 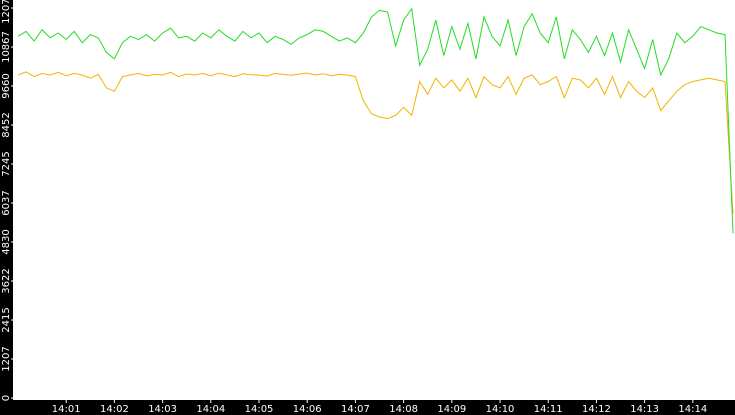 What do you see at coordinates (6, 202) in the screenshot?
I see `y-tick-label: 6037` at bounding box center [6, 202].